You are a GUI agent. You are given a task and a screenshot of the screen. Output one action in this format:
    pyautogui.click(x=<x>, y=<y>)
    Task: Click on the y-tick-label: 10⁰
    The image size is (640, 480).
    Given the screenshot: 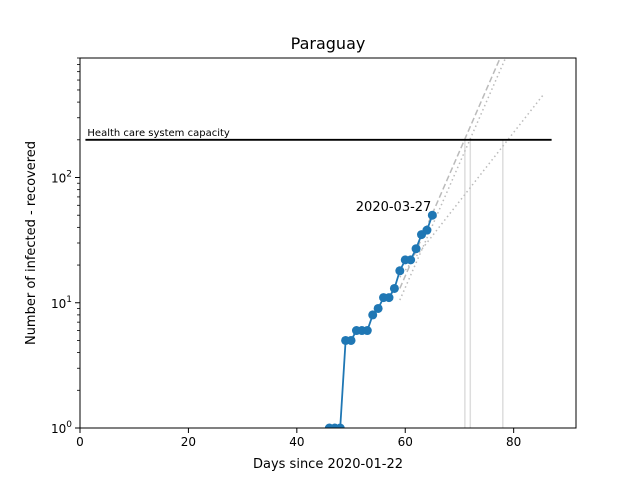 What is the action you would take?
    pyautogui.click(x=61, y=428)
    